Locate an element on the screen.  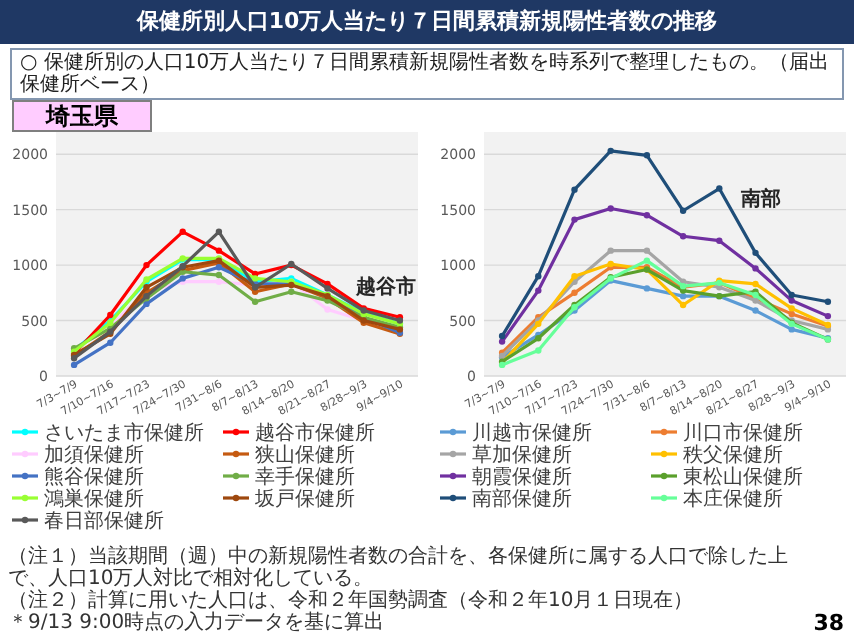
legend-label: 越谷市保健所 is located at coordinates (315, 433).